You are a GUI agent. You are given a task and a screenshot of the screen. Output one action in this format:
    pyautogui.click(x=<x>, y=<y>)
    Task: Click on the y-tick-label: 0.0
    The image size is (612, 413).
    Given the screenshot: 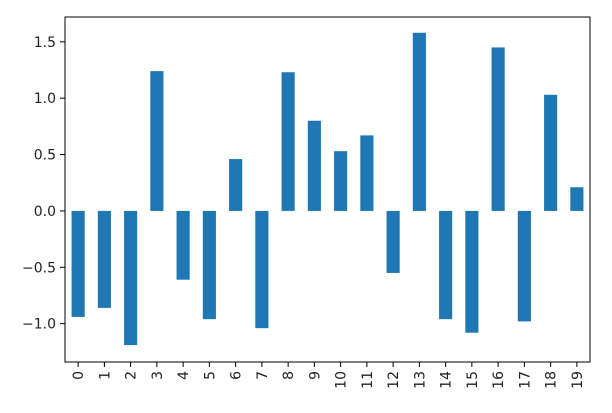 What is the action you would take?
    pyautogui.click(x=45, y=212)
    